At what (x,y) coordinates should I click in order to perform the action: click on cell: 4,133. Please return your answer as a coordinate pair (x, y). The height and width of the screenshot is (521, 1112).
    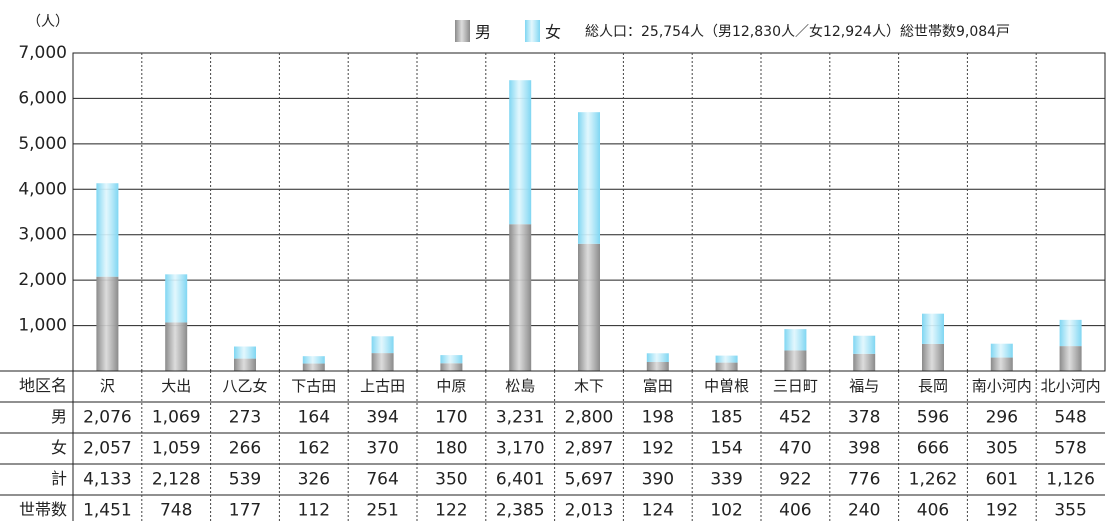
    Looking at the image, I should click on (107, 480).